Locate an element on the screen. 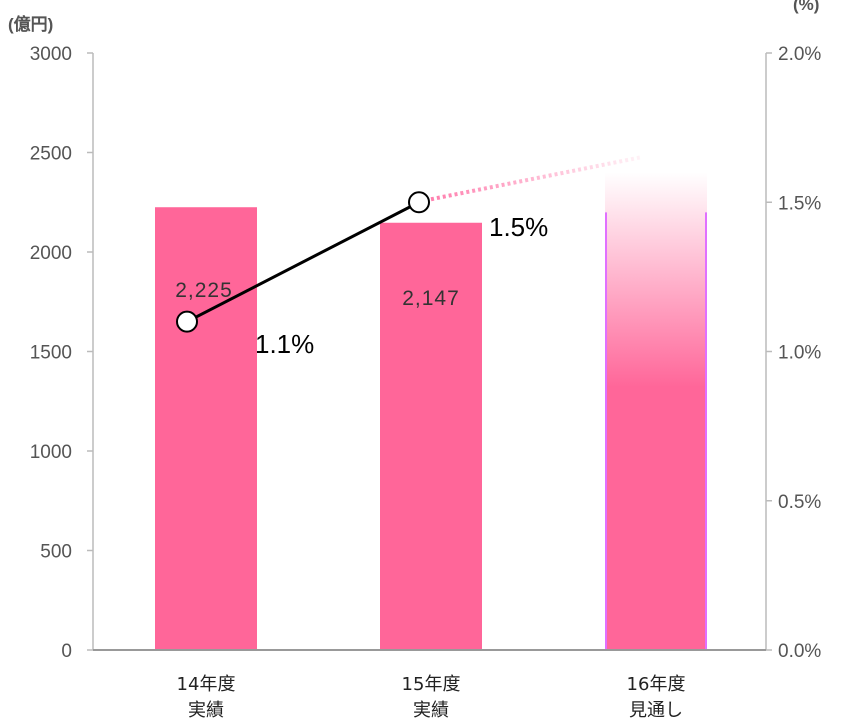  right-tick-label: 1.0% is located at coordinates (799, 353).